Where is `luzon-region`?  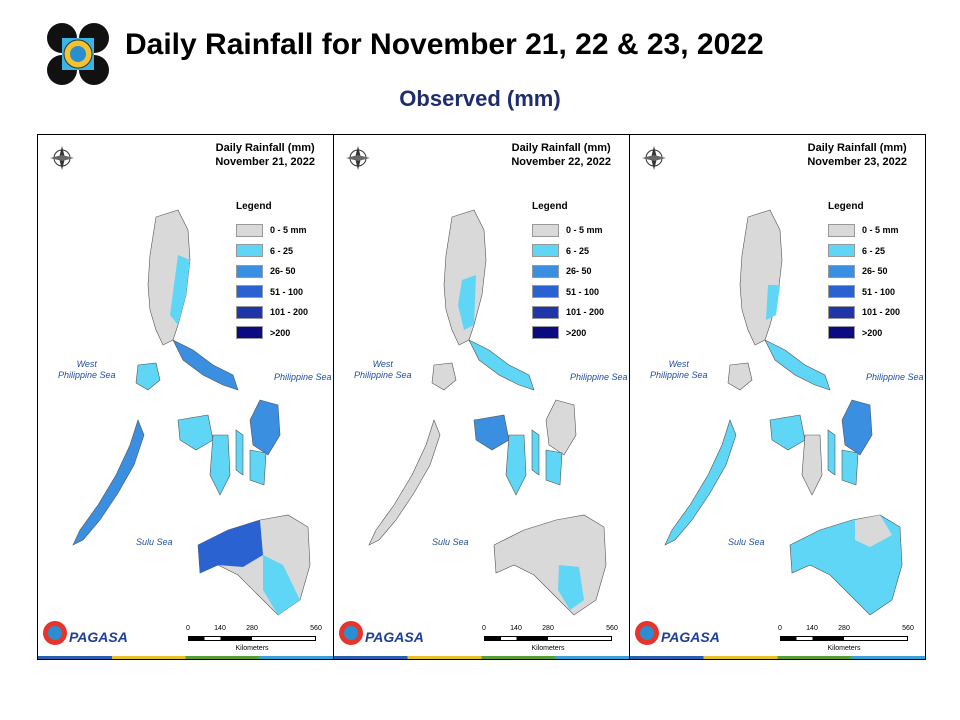 luzon-region is located at coordinates (761, 277).